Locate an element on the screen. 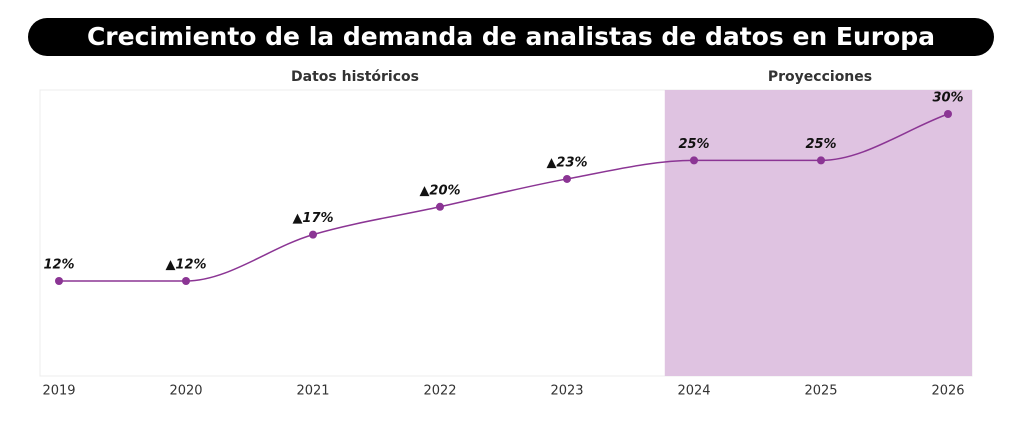 The image size is (1024, 421). section-label: Datos históricos is located at coordinates (355, 77).